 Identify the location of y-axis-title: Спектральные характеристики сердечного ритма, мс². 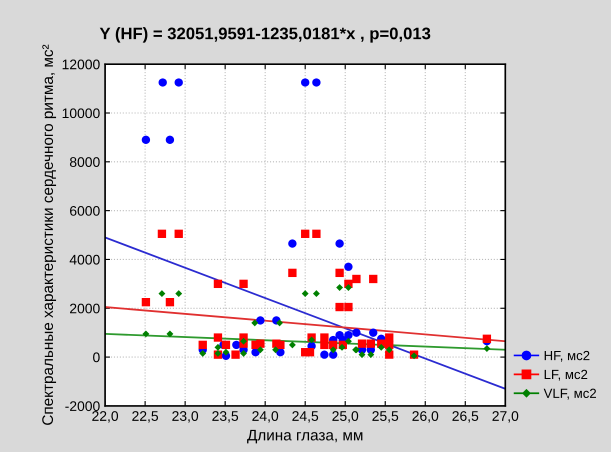
(49, 234).